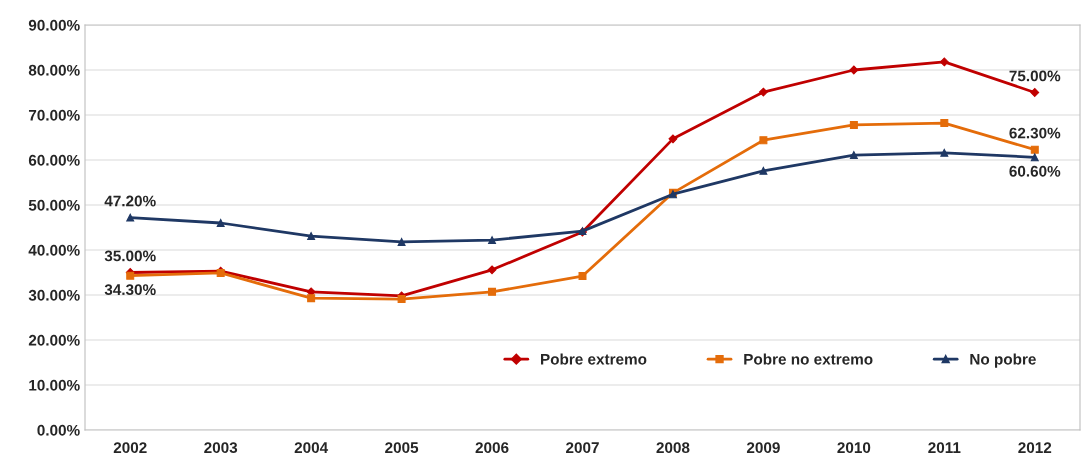  Describe the element at coordinates (54, 115) in the screenshot. I see `y-tick-label: 70.00%` at that location.